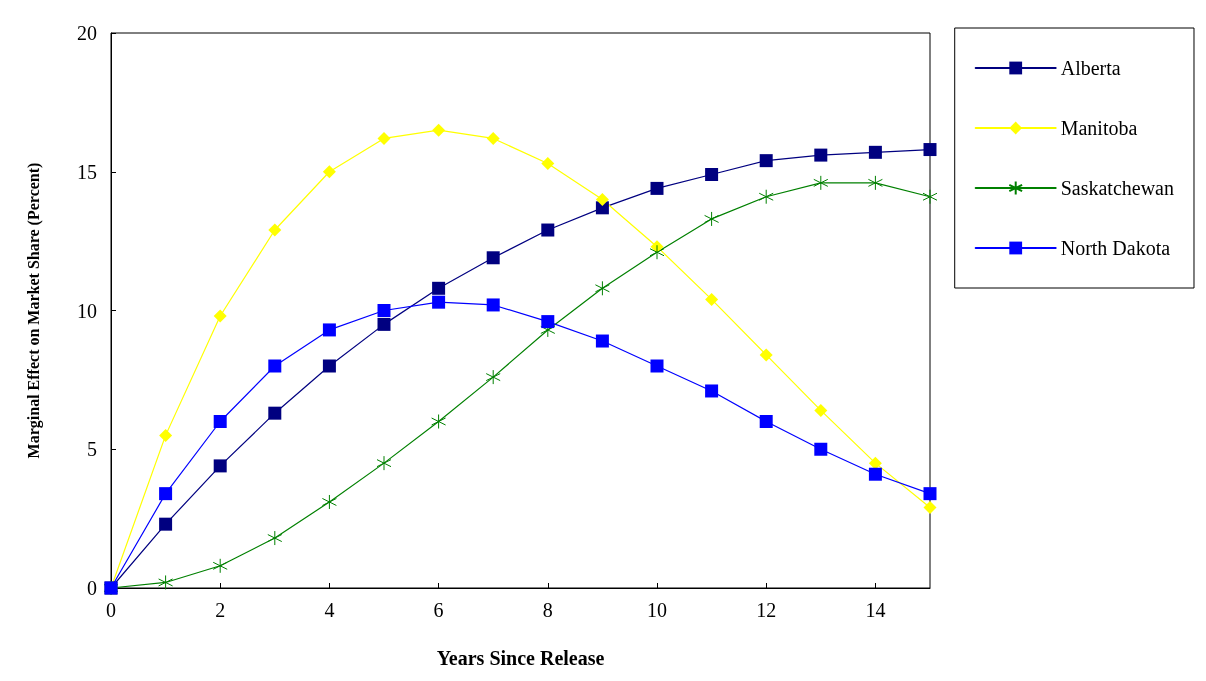 This screenshot has width=1206, height=681. I want to click on x-axis-title: Years Since Release, so click(520, 658).